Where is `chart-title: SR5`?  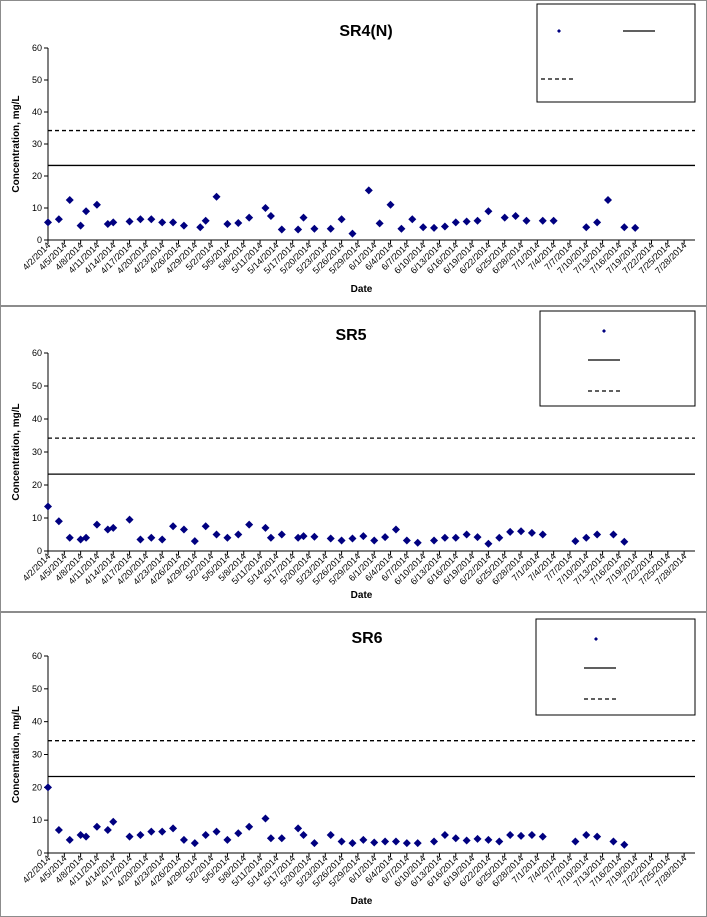 chart-title: SR5 is located at coordinates (350, 335).